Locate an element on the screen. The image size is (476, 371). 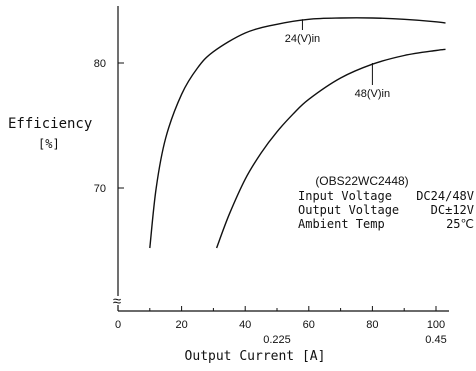
info-output-voltage-label: Output Voltage is located at coordinates (348, 210).